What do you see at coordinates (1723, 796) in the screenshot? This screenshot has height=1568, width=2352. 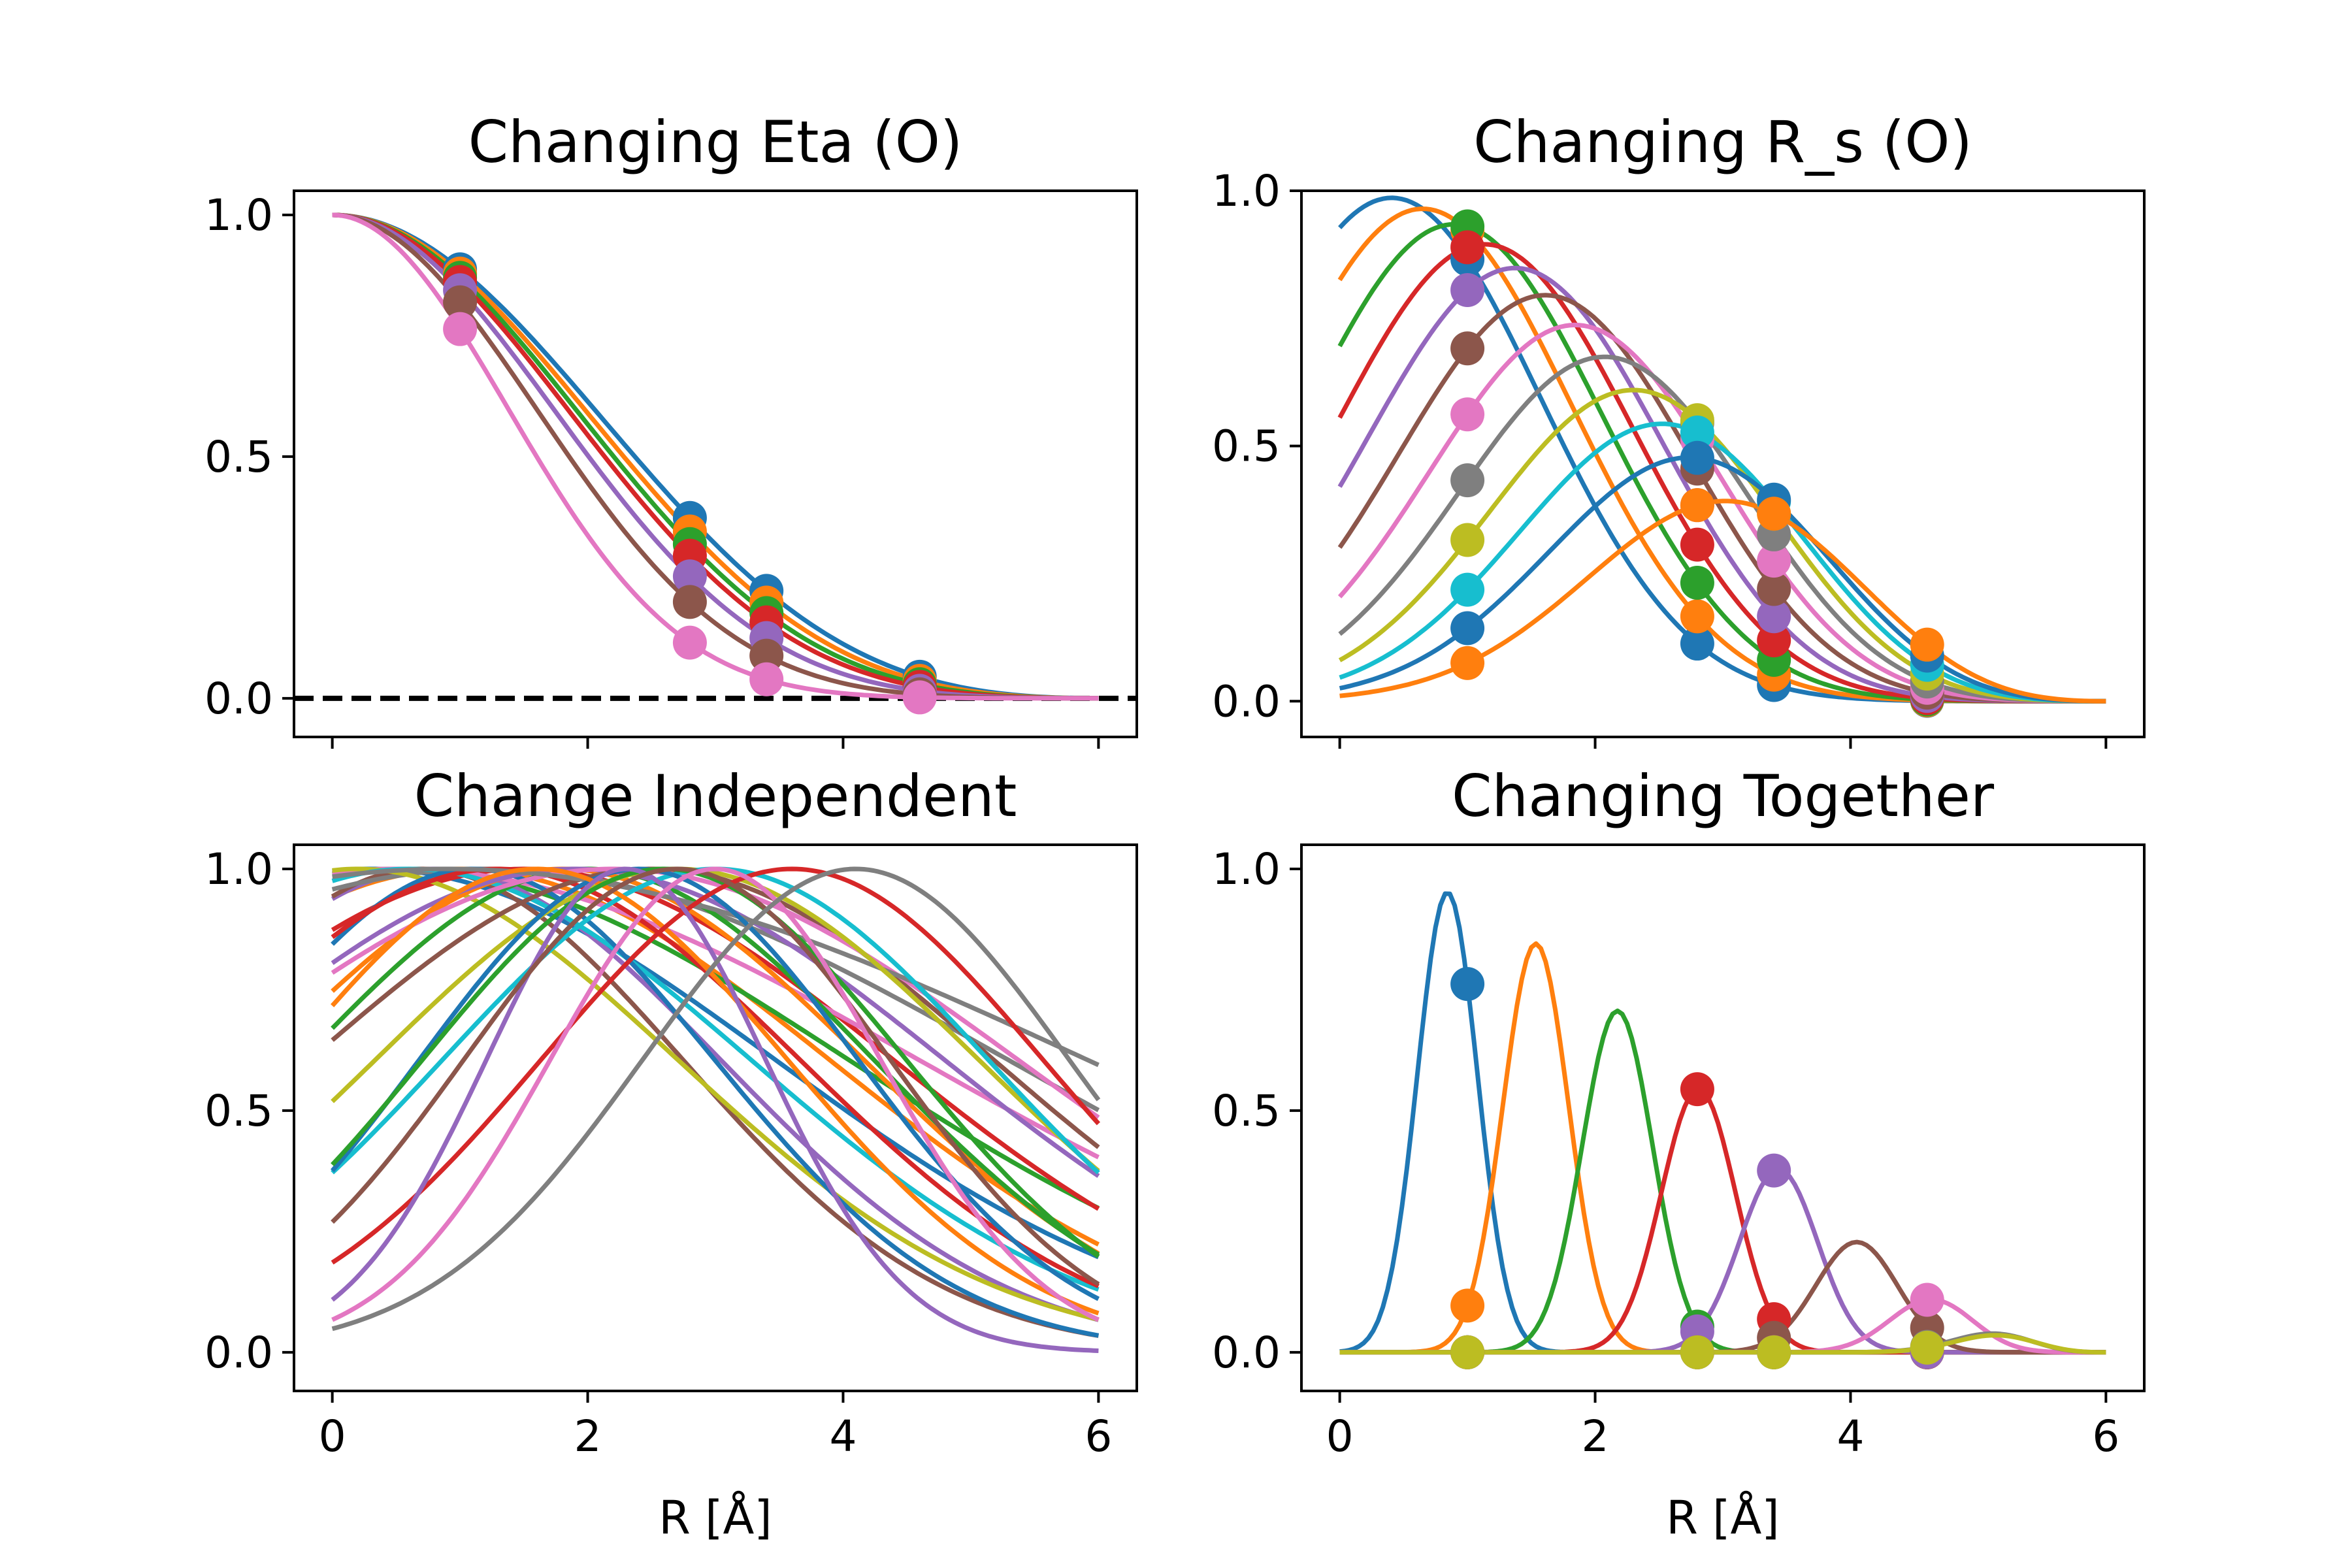 I see `panel-title: Changing Together` at bounding box center [1723, 796].